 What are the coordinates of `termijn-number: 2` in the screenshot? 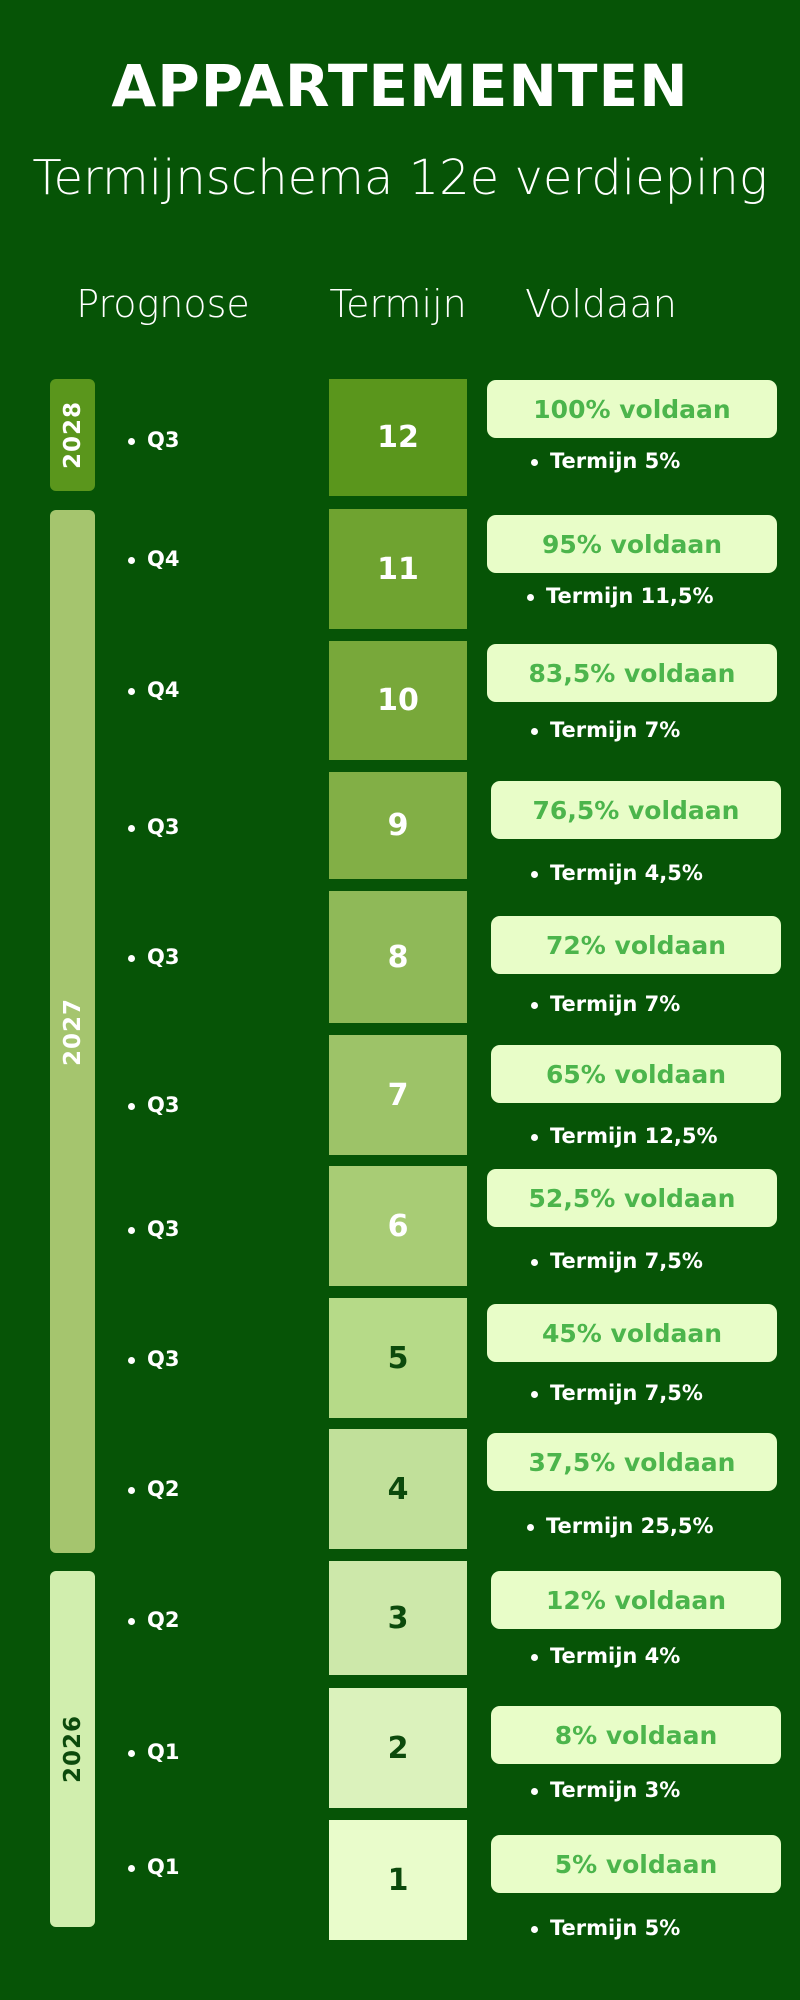 It's located at (398, 1748).